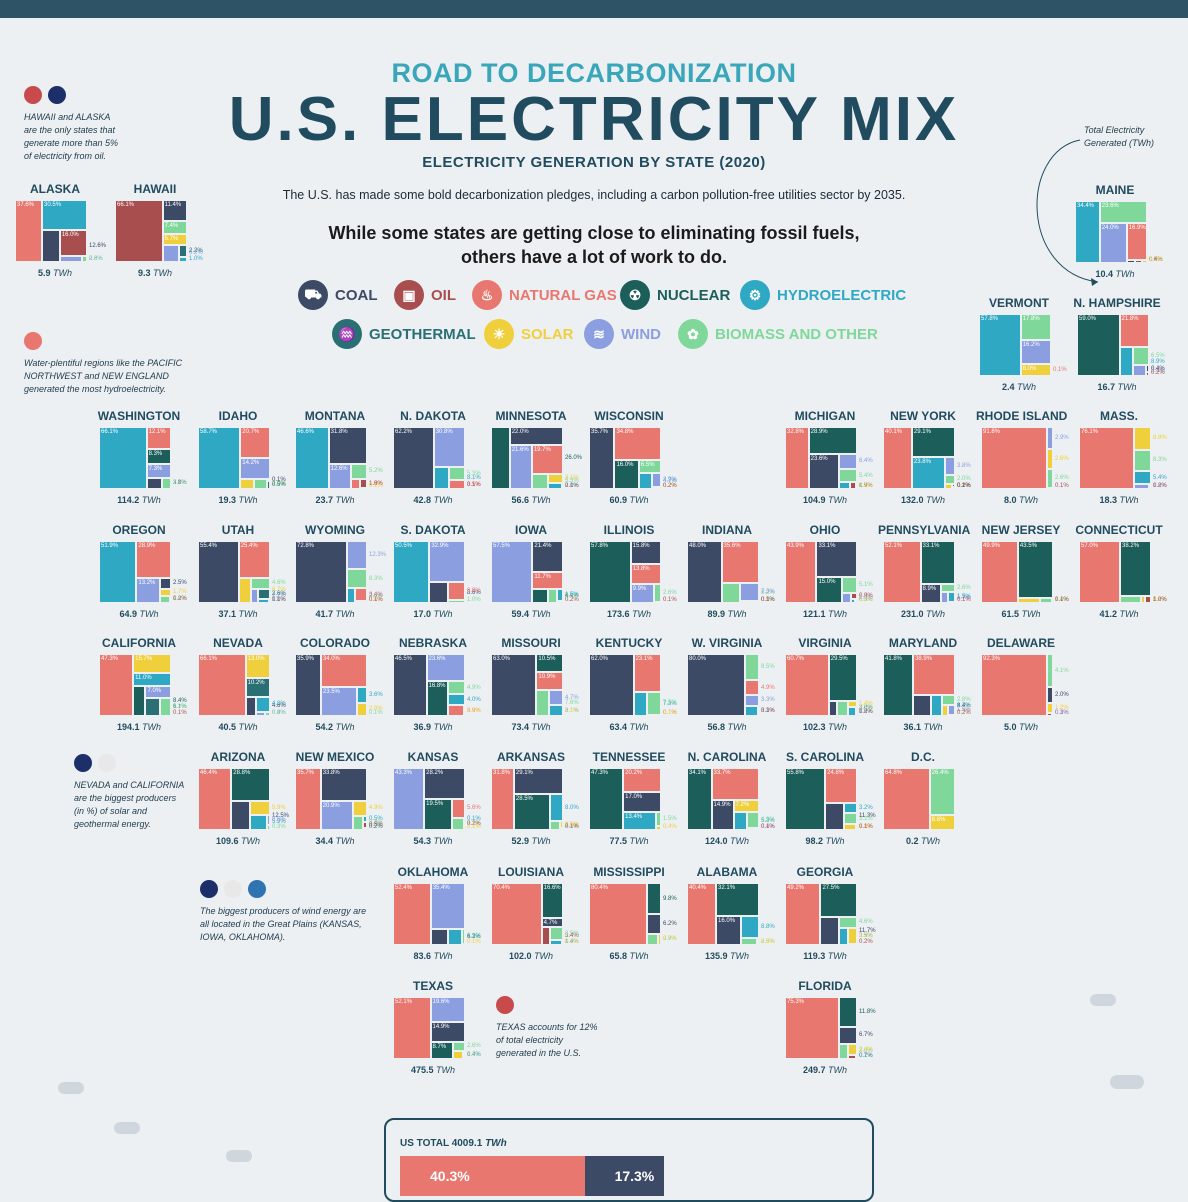  What do you see at coordinates (647, 465) in the screenshot?
I see `segment-label: 6.5%` at bounding box center [647, 465].